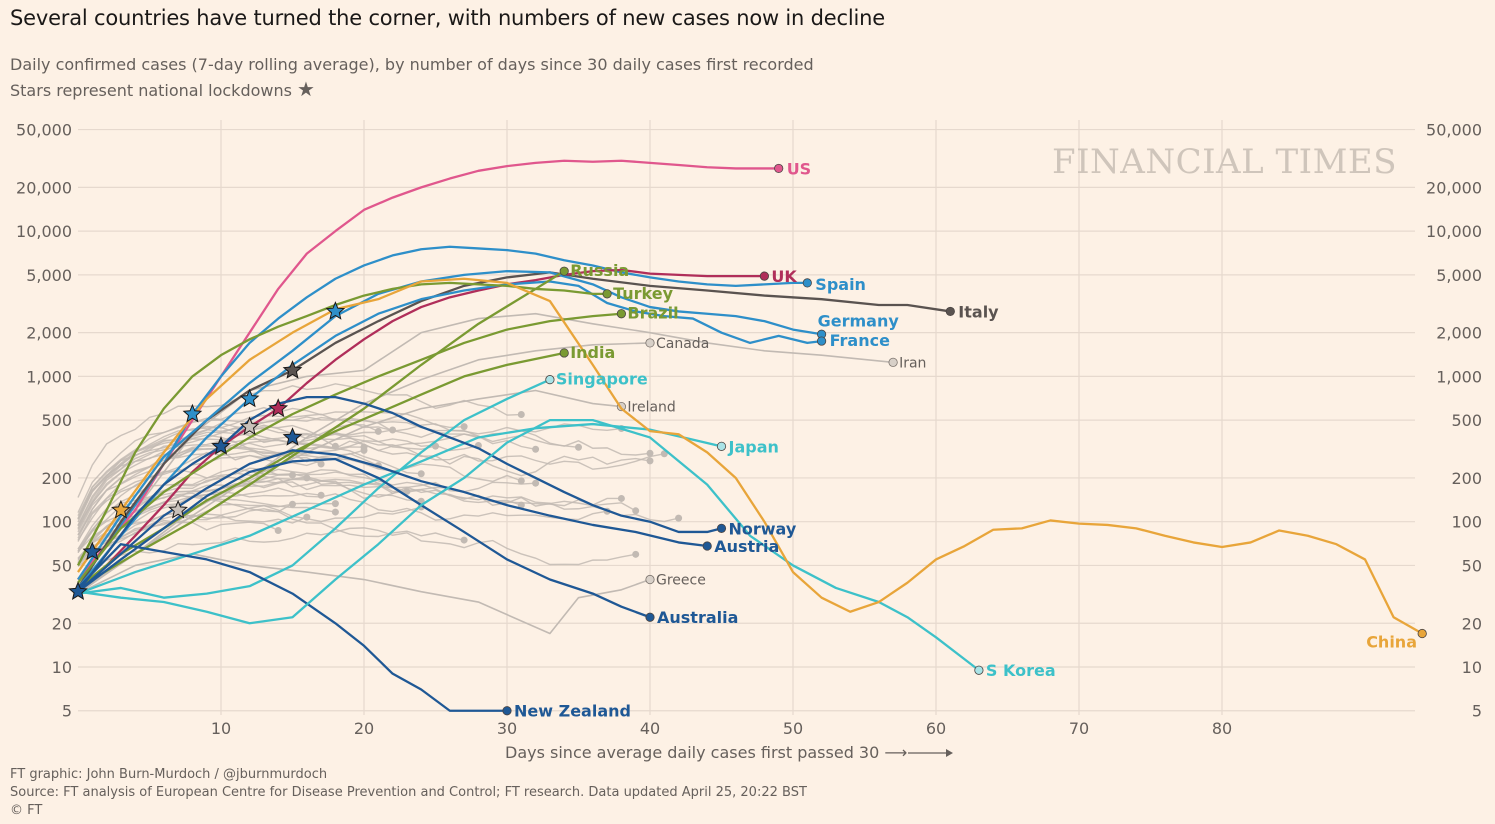 Image resolution: width=1495 pixels, height=824 pixels. I want to click on y-tick-label-left: 100, so click(56, 522).